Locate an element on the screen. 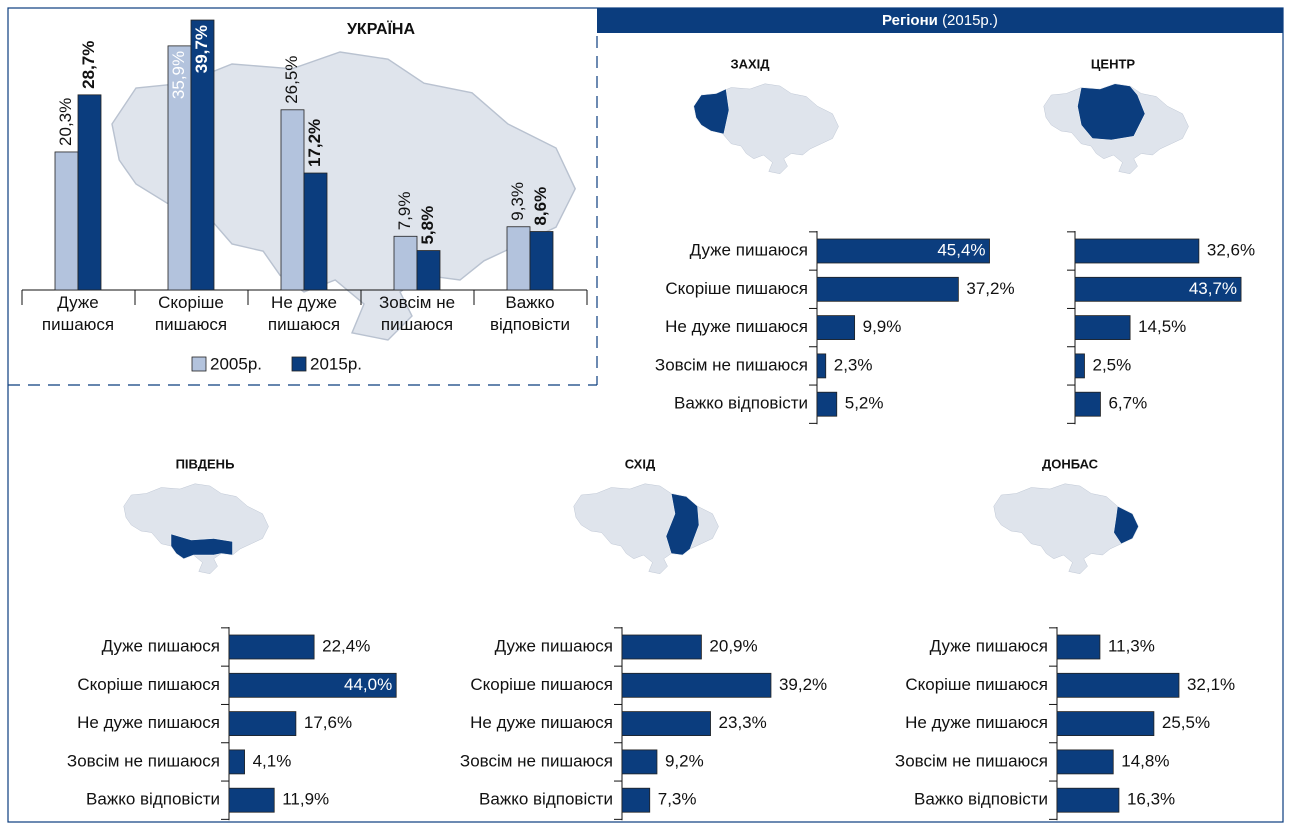 The width and height of the screenshot is (1290, 829). header-title: Регіони is located at coordinates (910, 20).